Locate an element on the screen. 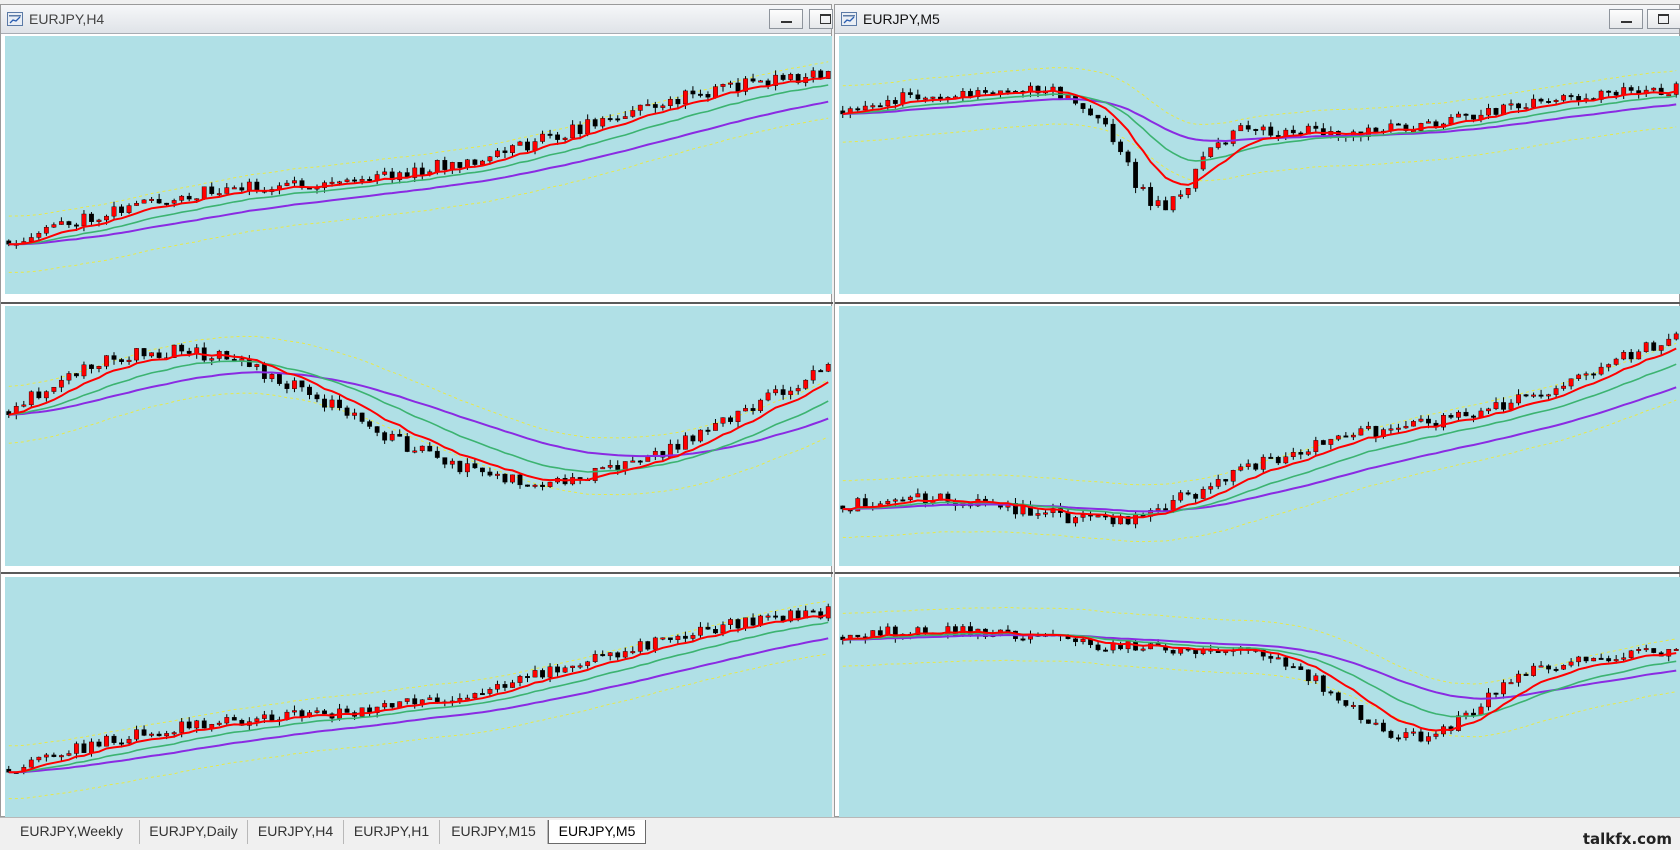 This screenshot has height=850, width=1680. chart-pane-h4-top is located at coordinates (418, 165).